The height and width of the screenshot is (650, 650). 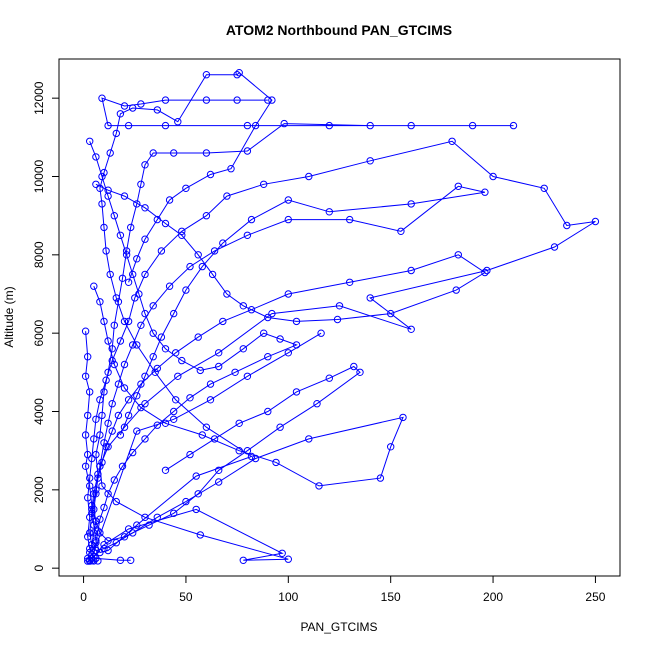 I want to click on y-tick-label: 12000, so click(x=39, y=98).